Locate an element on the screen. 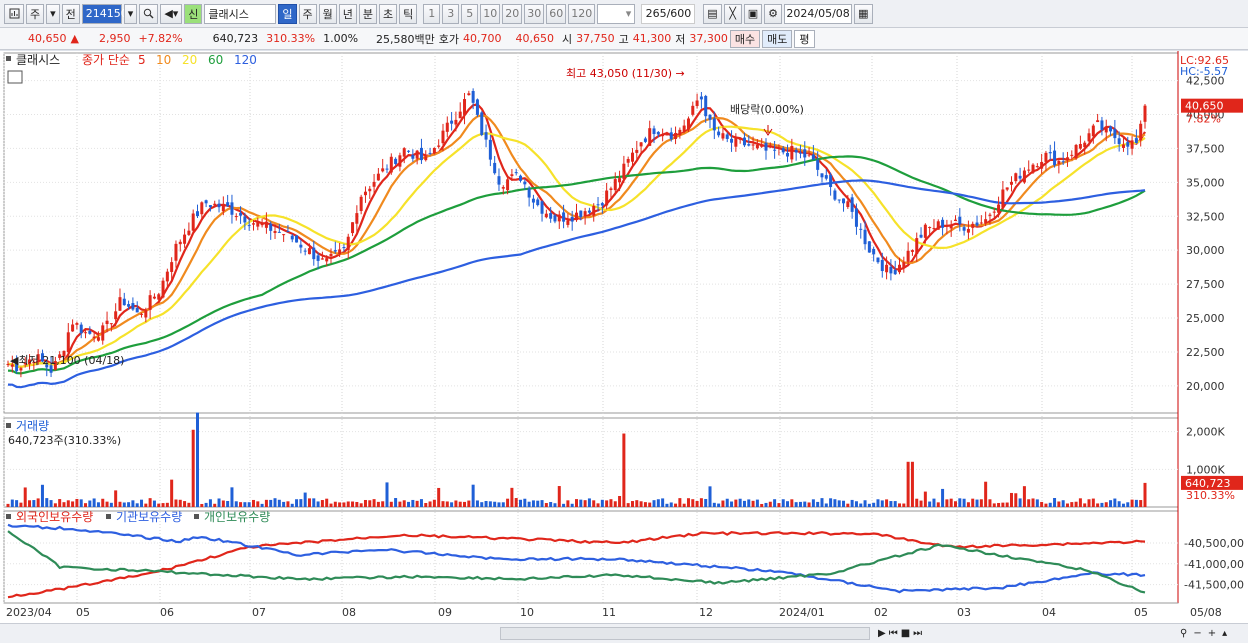  zoom-search-icon: ⚲ is located at coordinates (1184, 633).